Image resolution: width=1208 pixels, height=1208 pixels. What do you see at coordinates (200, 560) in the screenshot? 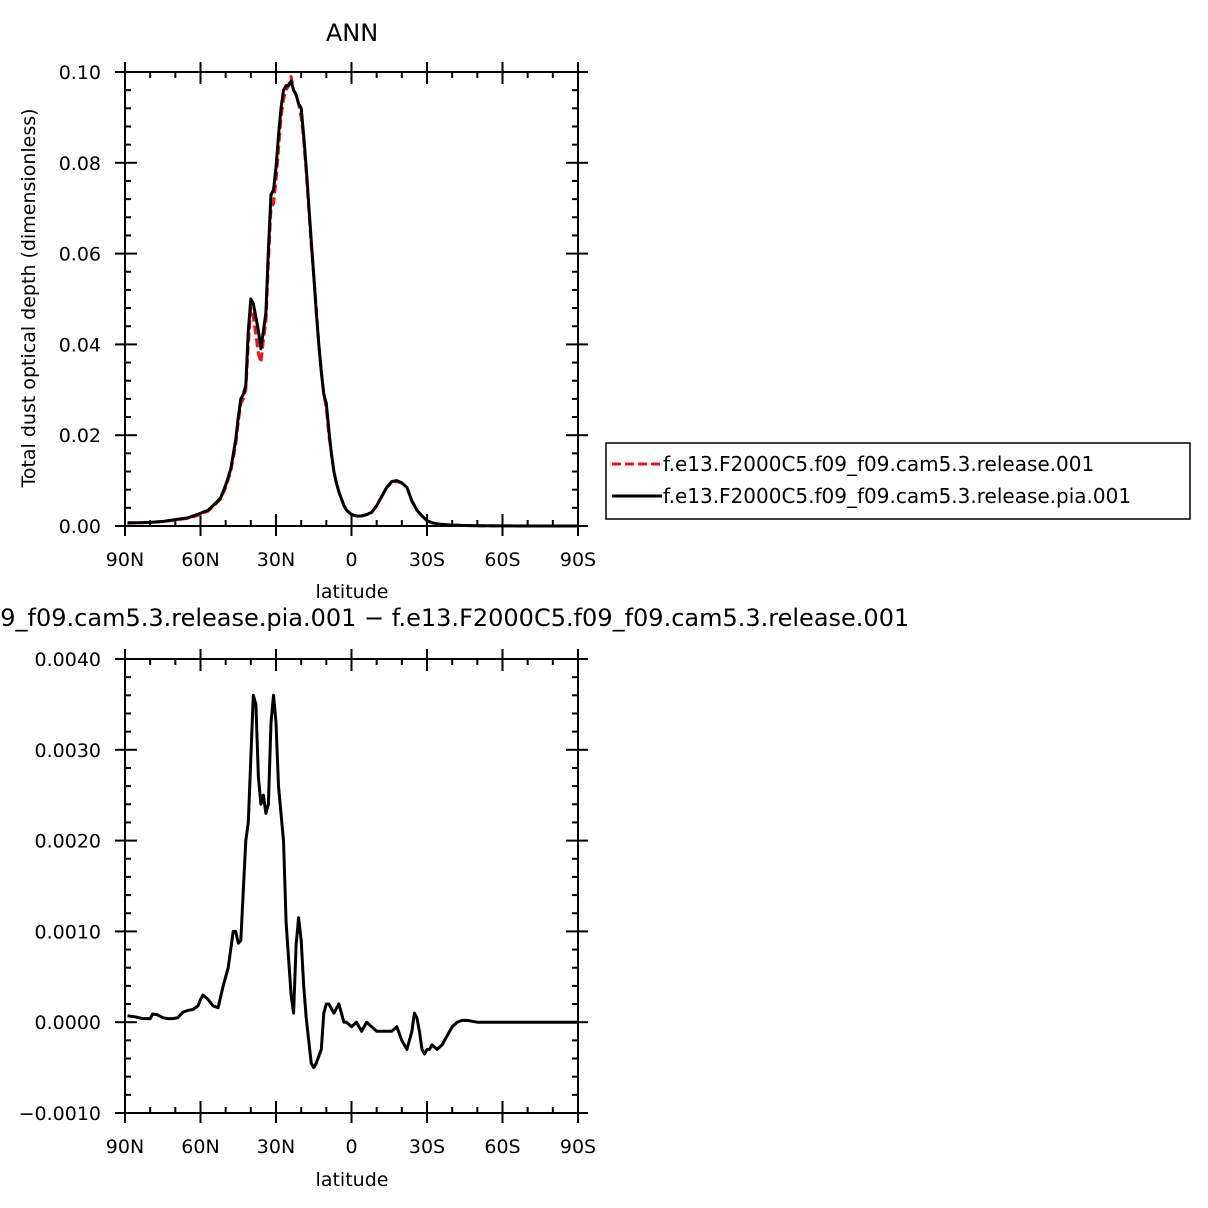
I see `top-x-tick-label: 60N` at bounding box center [200, 560].